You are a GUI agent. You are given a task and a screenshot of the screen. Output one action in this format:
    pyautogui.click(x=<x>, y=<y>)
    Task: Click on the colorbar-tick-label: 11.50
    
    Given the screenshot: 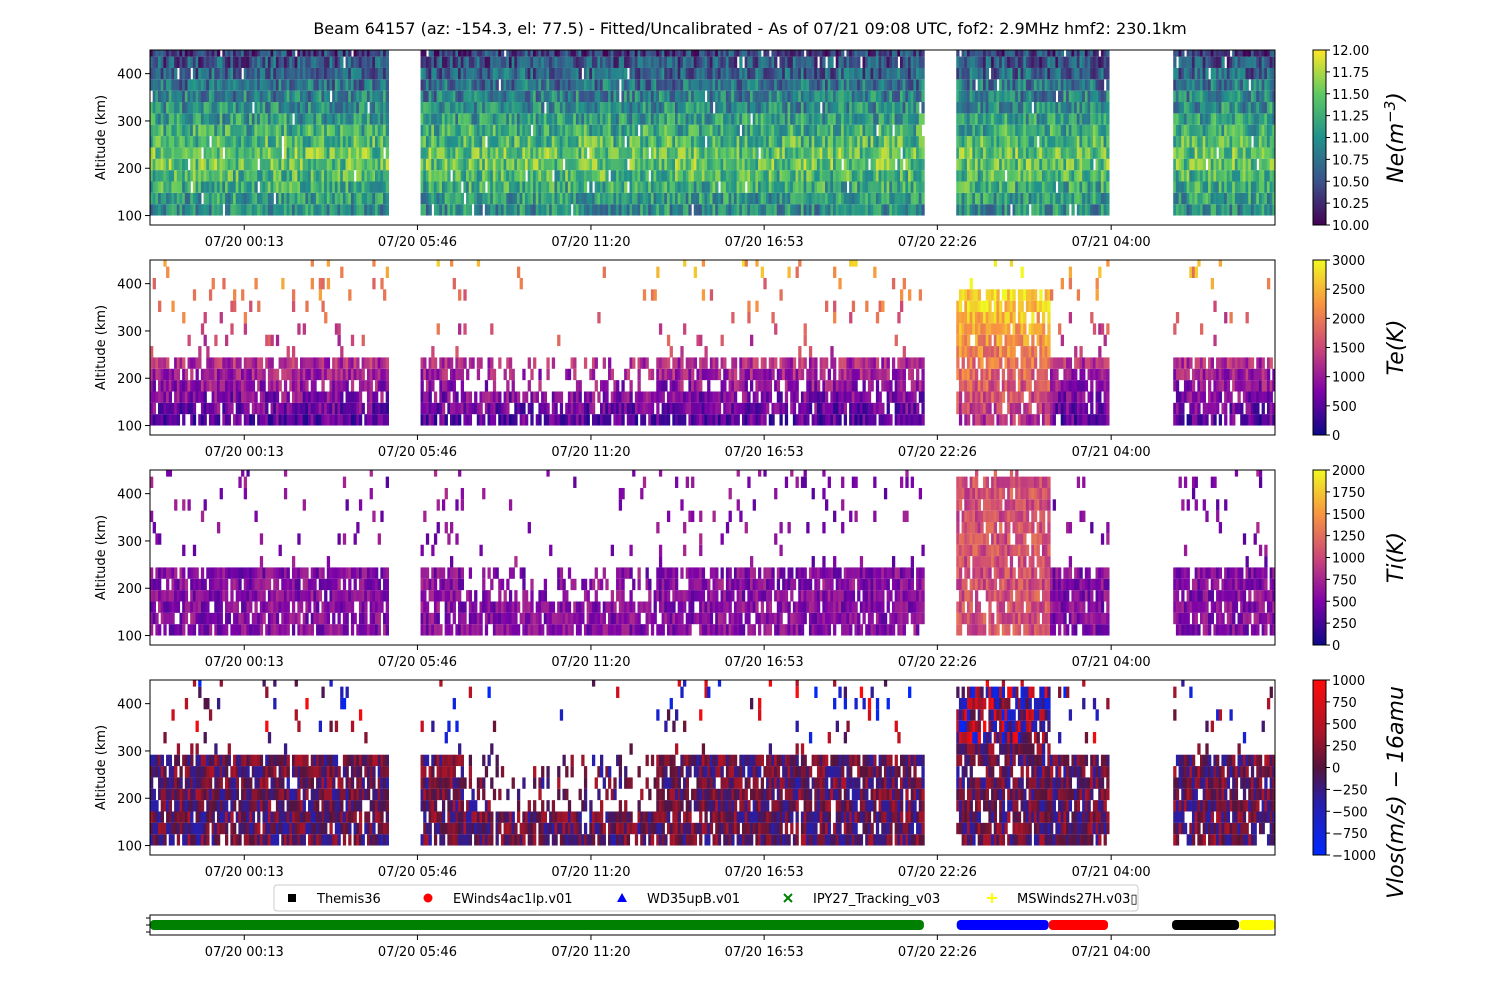 What is the action you would take?
    pyautogui.click(x=1350, y=95)
    